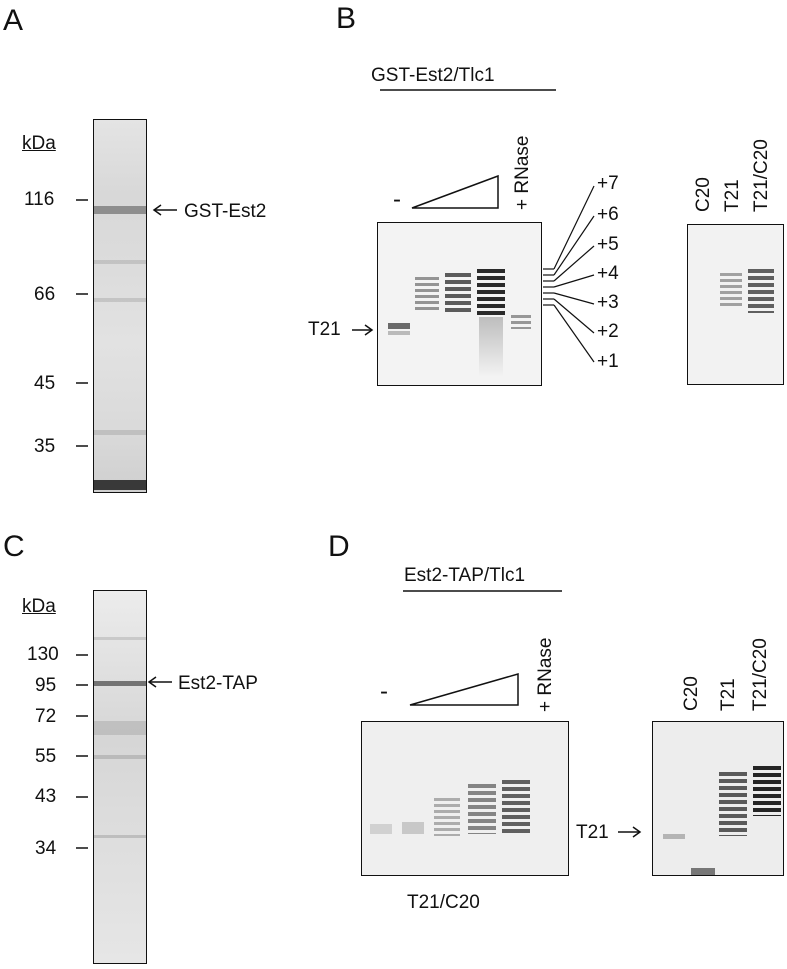 This screenshot has height=969, width=787. Describe the element at coordinates (703, 194) in the screenshot. I see `panel-b-lane-c20: C20` at that location.